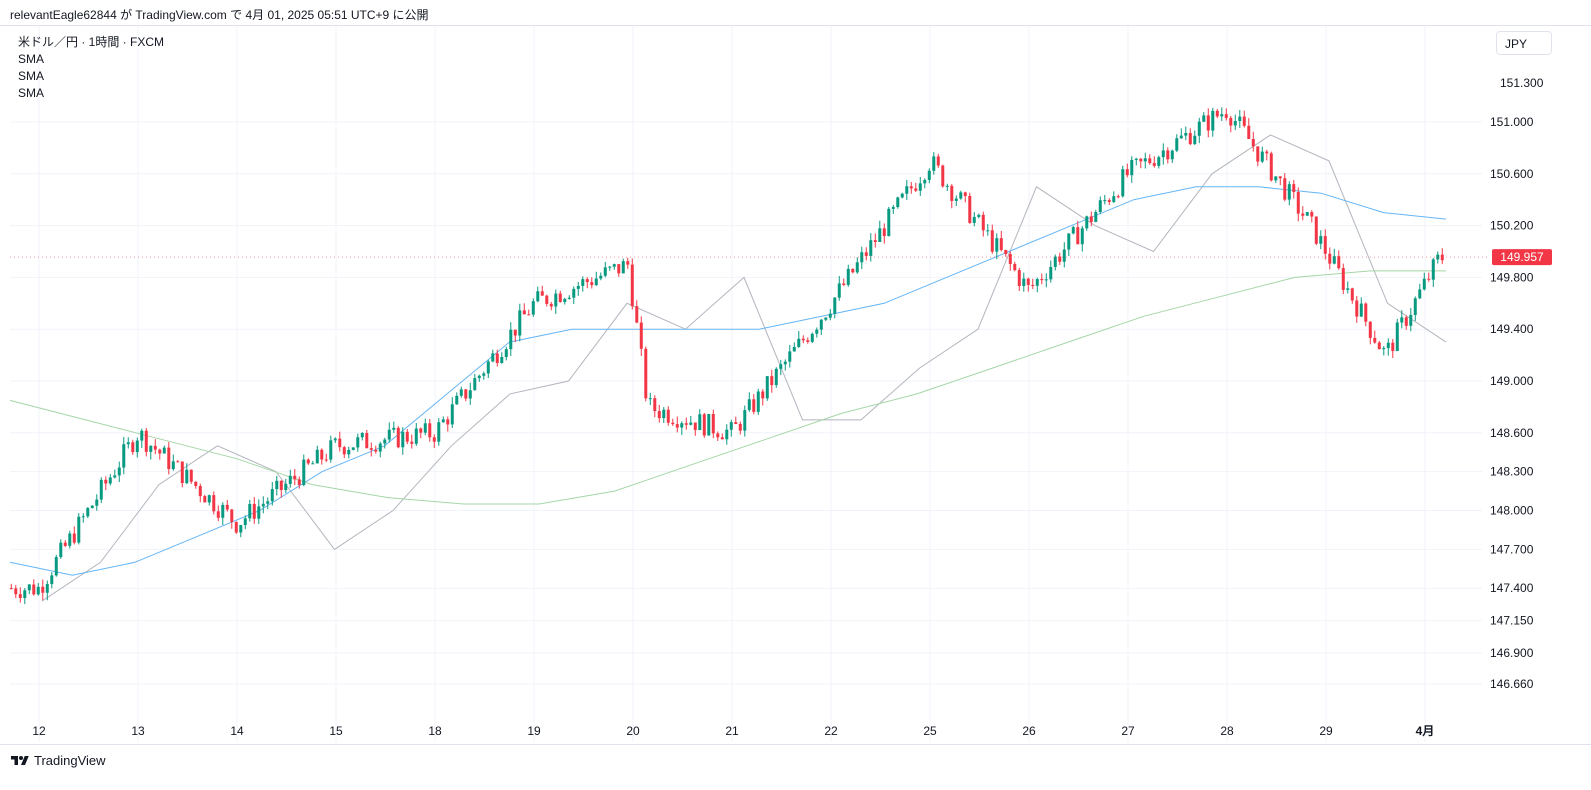 The height and width of the screenshot is (790, 1591). What do you see at coordinates (31, 59) in the screenshot?
I see `sma-indicator-1: SMA` at bounding box center [31, 59].